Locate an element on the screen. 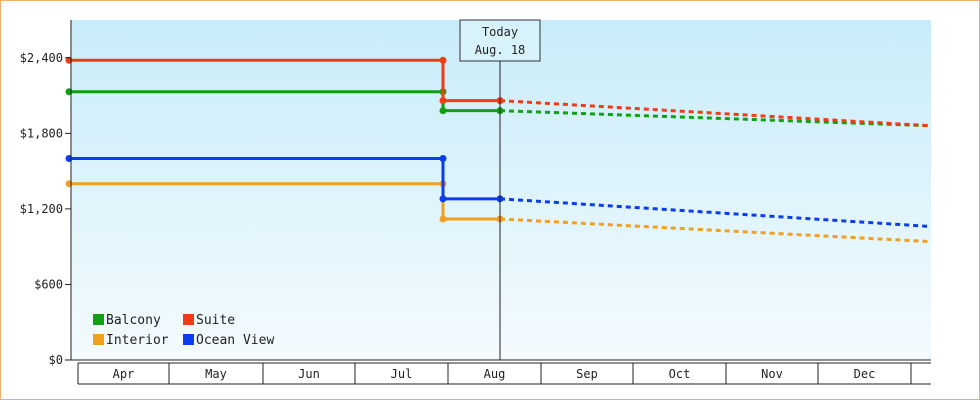 The width and height of the screenshot is (980, 400). month-label: Apr is located at coordinates (124, 374).